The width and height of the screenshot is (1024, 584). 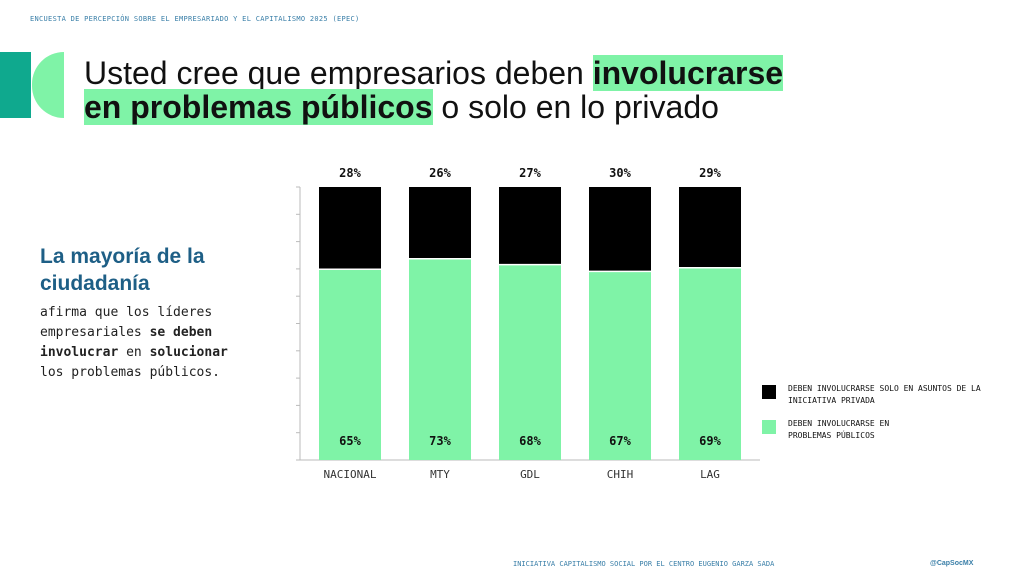 I want to click on title-highlight: involucrarse, so click(x=688, y=73).